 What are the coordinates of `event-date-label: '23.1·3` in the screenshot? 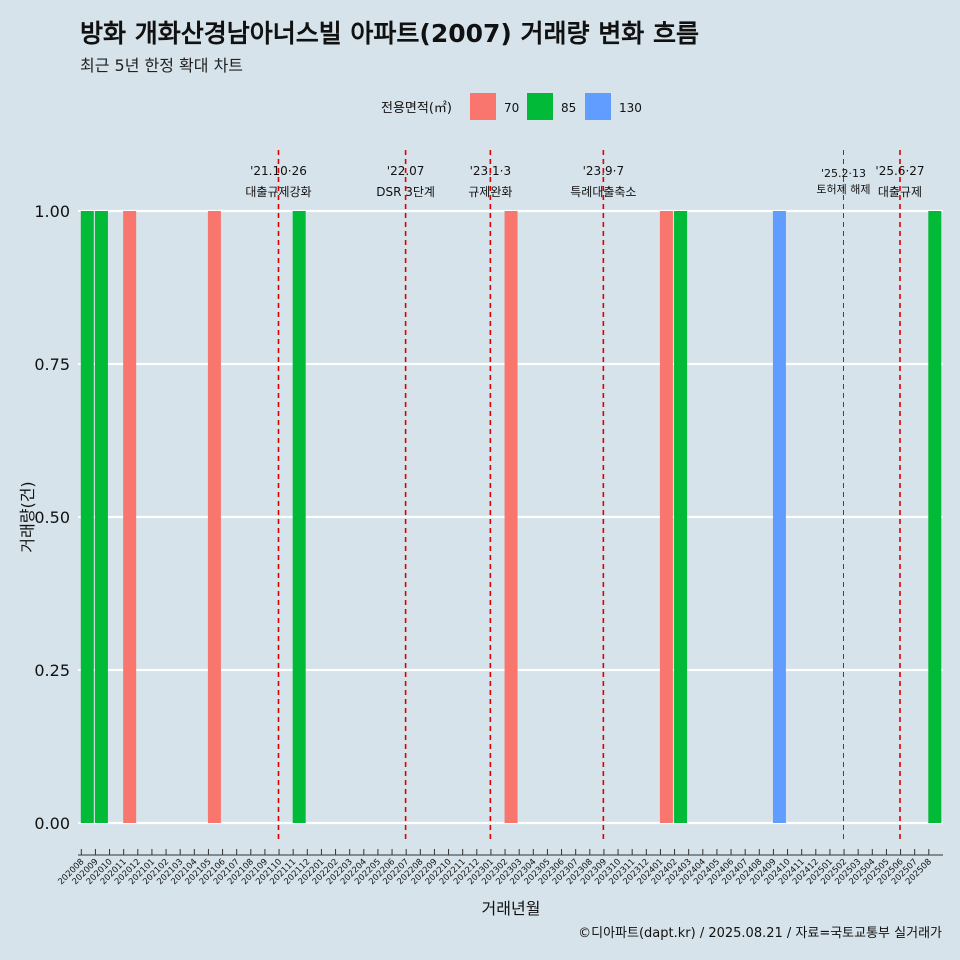 It's located at (490, 171).